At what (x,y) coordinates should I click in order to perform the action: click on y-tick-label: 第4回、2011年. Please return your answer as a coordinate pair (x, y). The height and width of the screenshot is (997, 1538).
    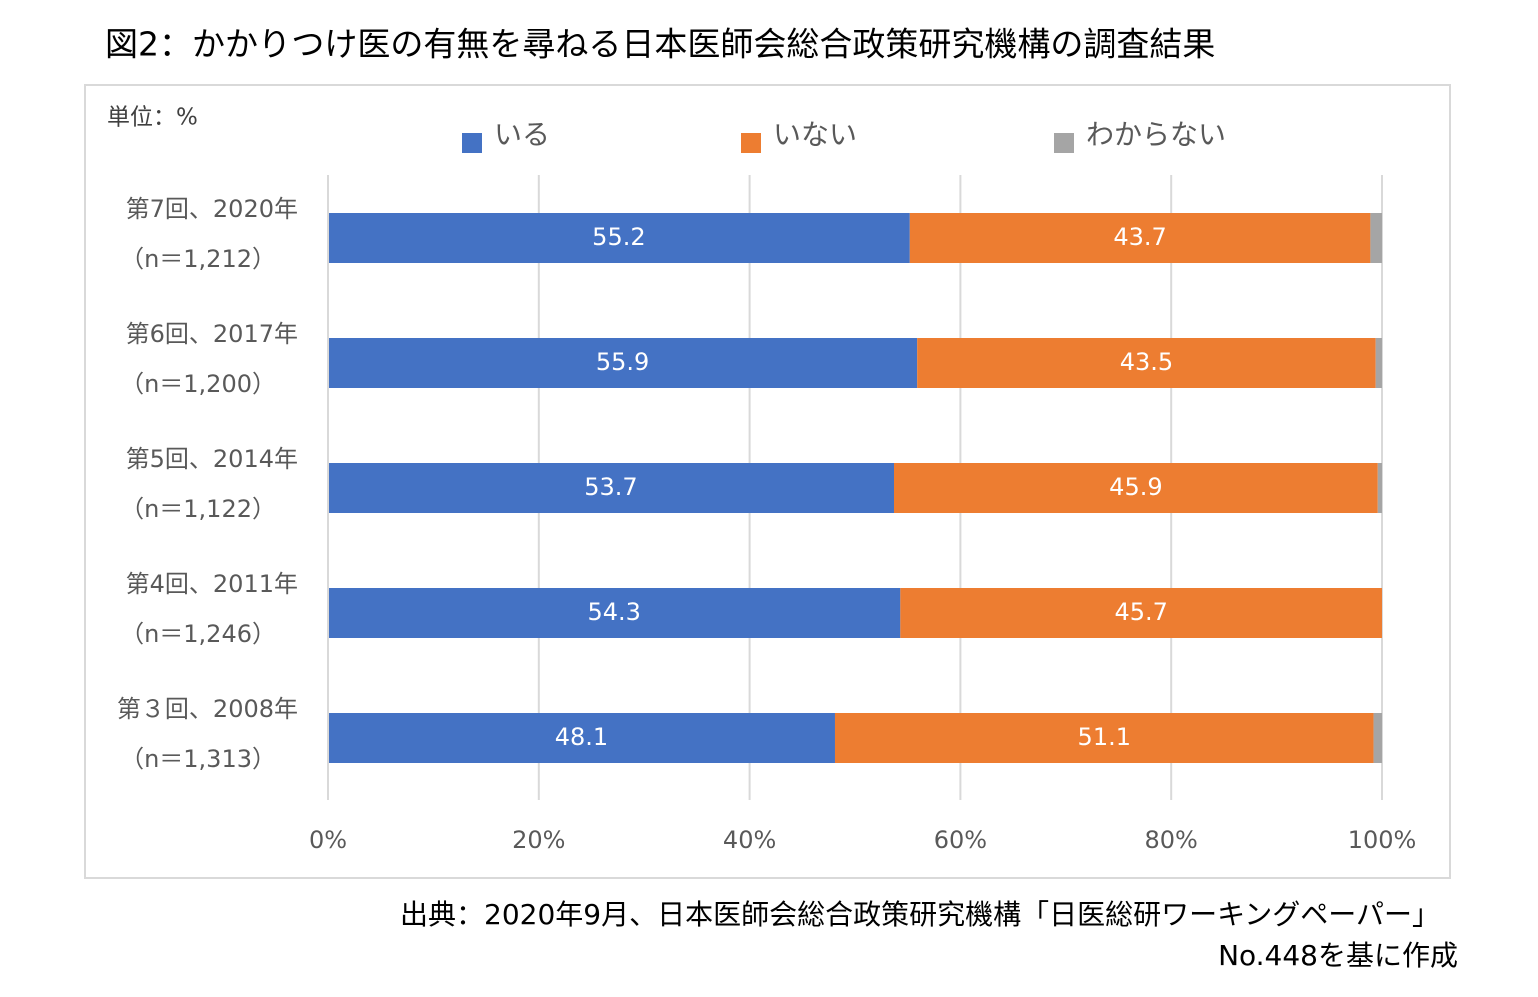
    Looking at the image, I should click on (212, 584).